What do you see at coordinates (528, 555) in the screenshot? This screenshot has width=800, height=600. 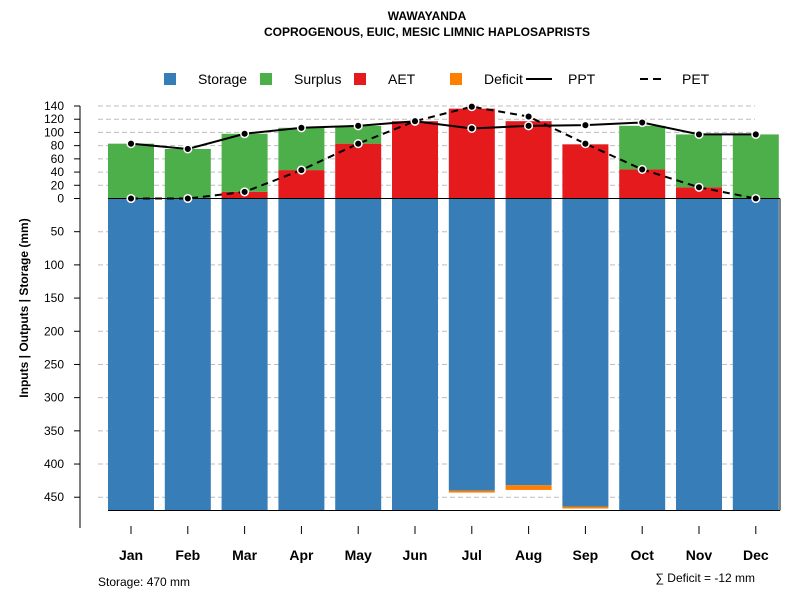 I see `x-tick-label: Aug` at bounding box center [528, 555].